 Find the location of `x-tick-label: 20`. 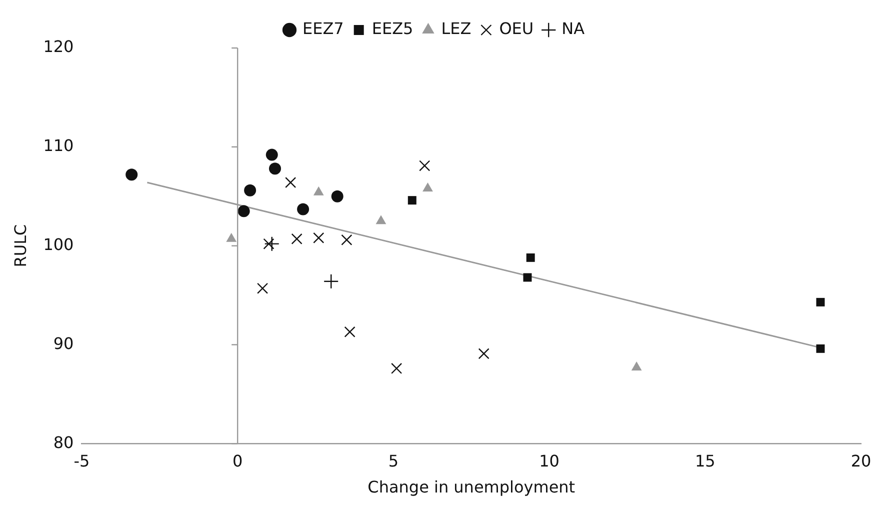

x-tick-label: 20 is located at coordinates (861, 460).